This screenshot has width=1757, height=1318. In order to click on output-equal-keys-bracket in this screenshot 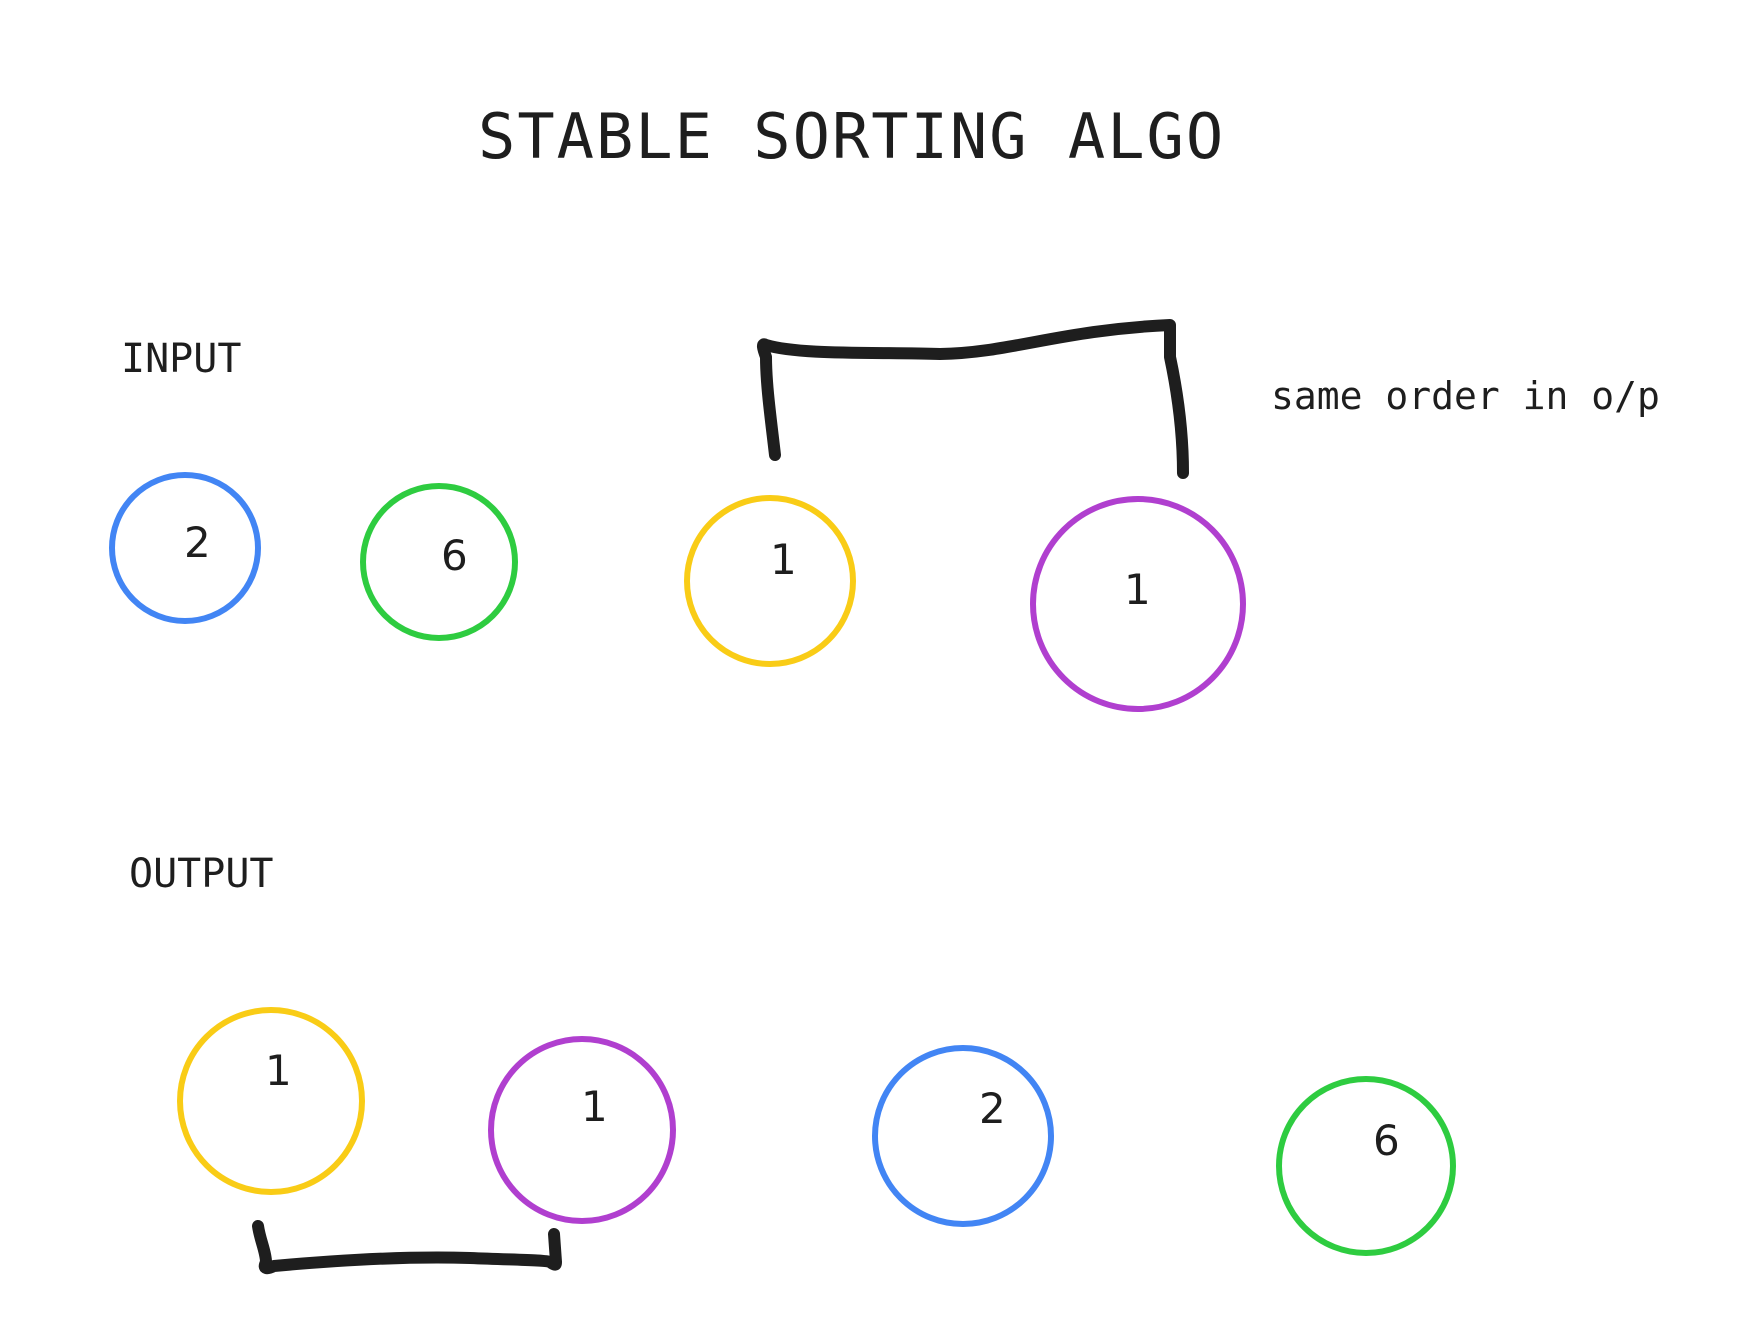, I will do `click(407, 1247)`.